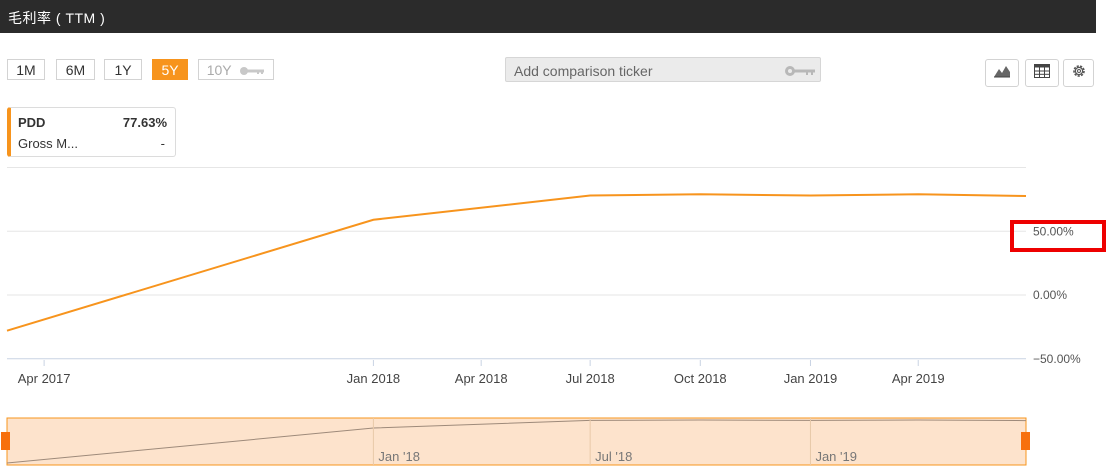 The width and height of the screenshot is (1119, 470). Describe the element at coordinates (26, 69) in the screenshot. I see `range-1m-button: 1M` at that location.